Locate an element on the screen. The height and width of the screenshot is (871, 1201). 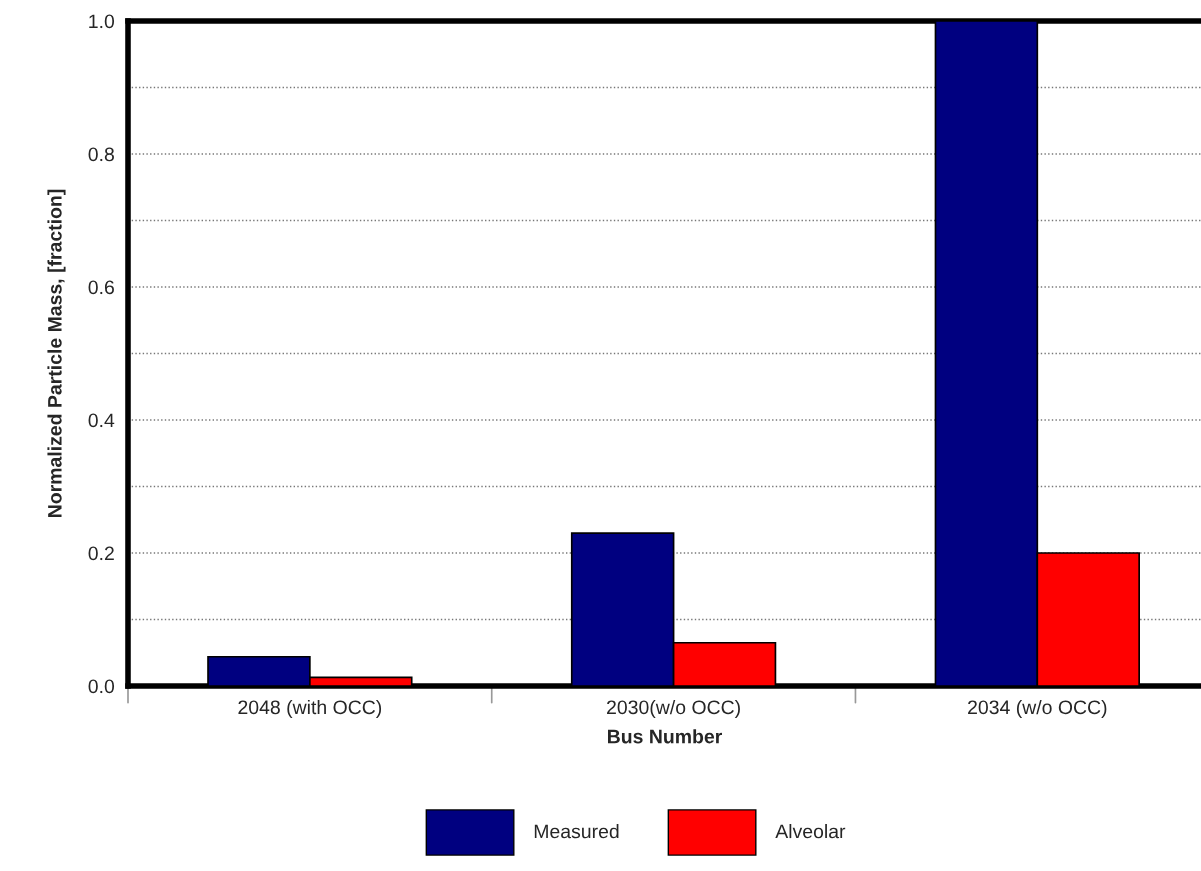
y-tick-label: 0.0 is located at coordinates (101, 686).